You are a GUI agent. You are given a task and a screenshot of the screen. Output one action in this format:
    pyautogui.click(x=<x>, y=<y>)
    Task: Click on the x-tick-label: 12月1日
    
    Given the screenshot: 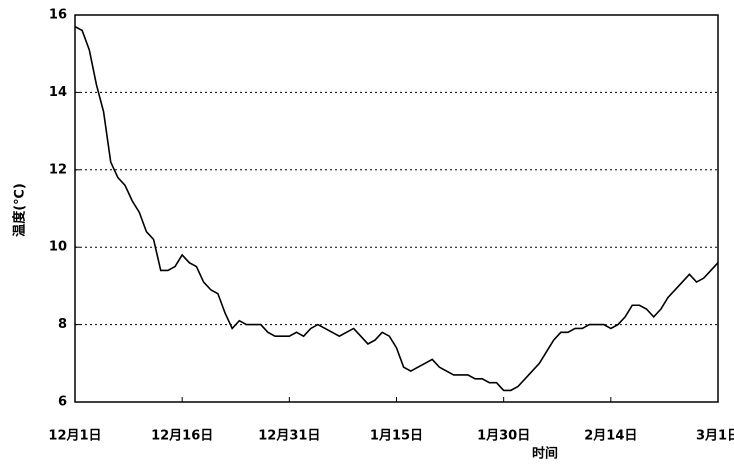 What is the action you would take?
    pyautogui.click(x=74, y=436)
    